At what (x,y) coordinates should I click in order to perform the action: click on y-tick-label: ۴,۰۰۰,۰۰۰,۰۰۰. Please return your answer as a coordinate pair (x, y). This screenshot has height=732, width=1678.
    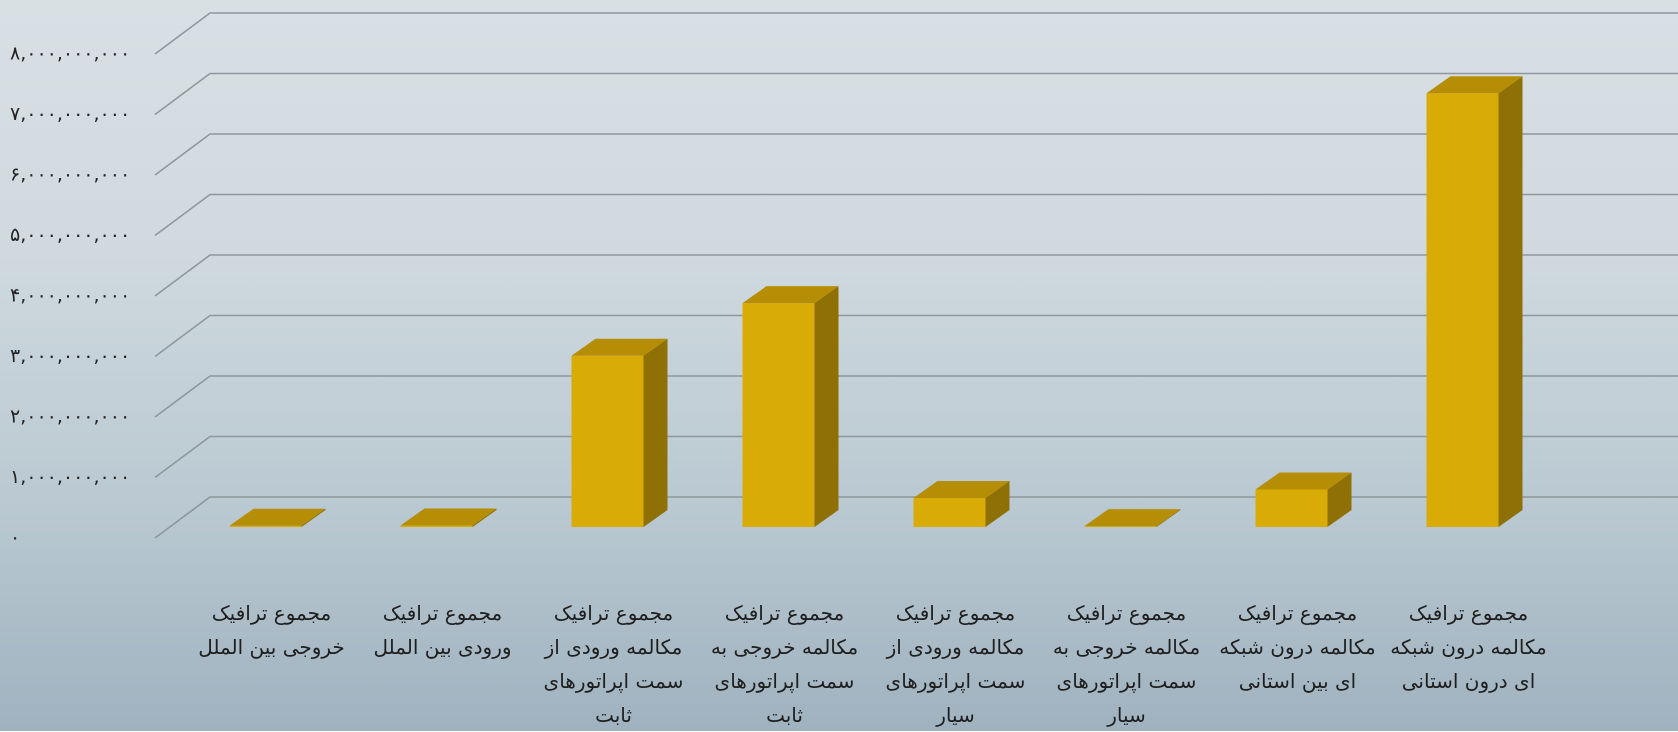
    Looking at the image, I should click on (70, 296).